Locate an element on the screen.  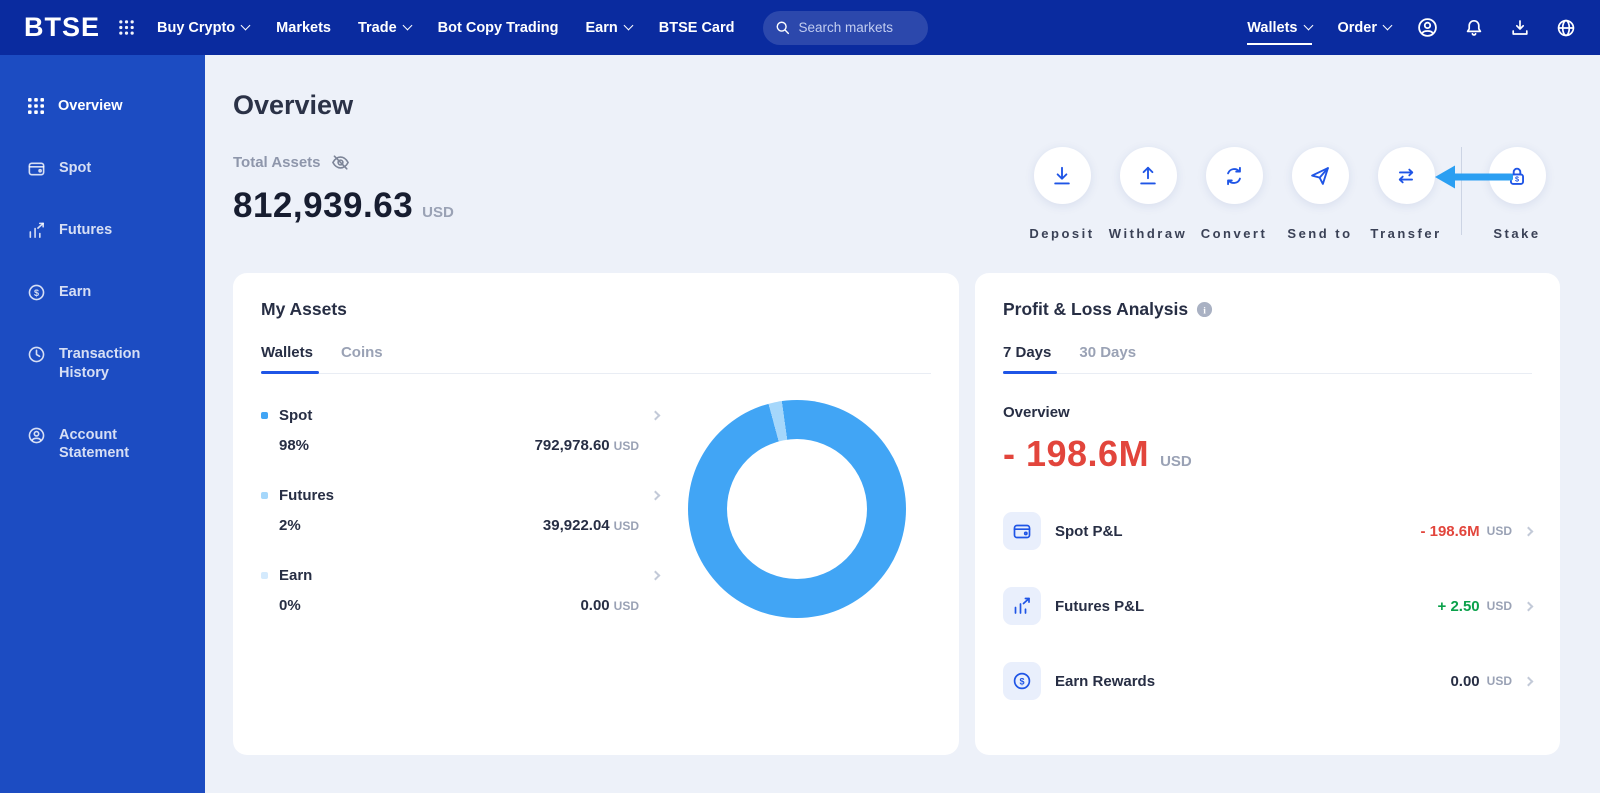
nav-order: Order is located at coordinates (1365, 27).